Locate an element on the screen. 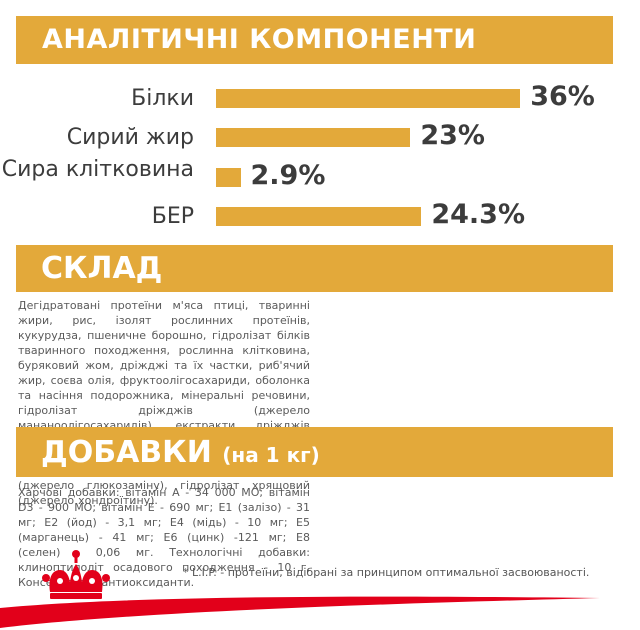 The height and width of the screenshot is (630, 640). metric-label: БЕР is located at coordinates (172, 216).